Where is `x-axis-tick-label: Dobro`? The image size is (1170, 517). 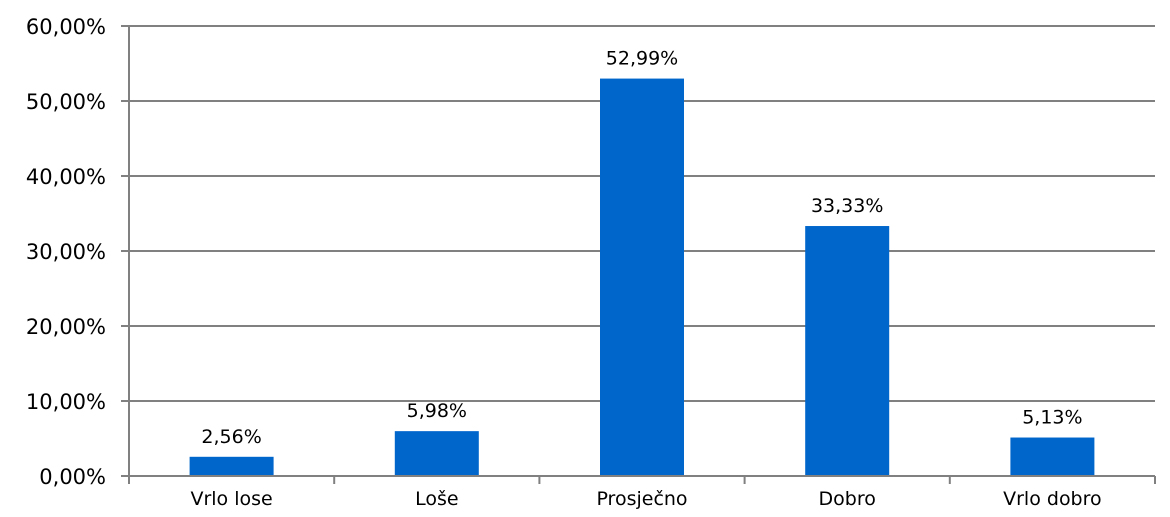 x-axis-tick-label: Dobro is located at coordinates (847, 499).